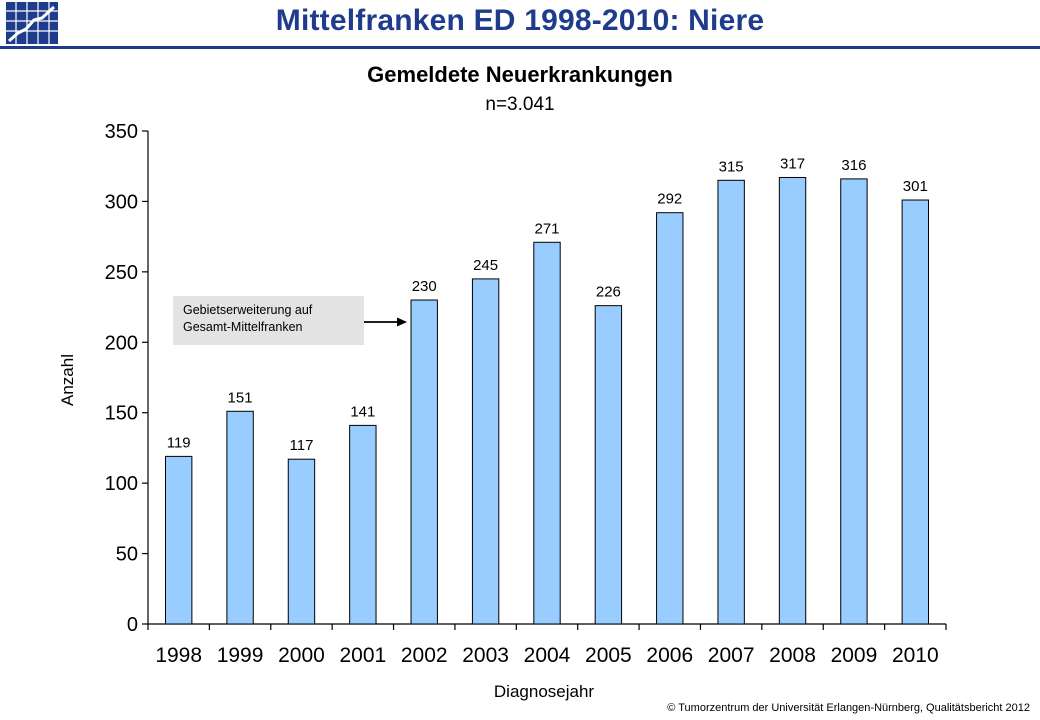 This screenshot has height=720, width=1040. I want to click on data-label-1999: 151, so click(240, 397).